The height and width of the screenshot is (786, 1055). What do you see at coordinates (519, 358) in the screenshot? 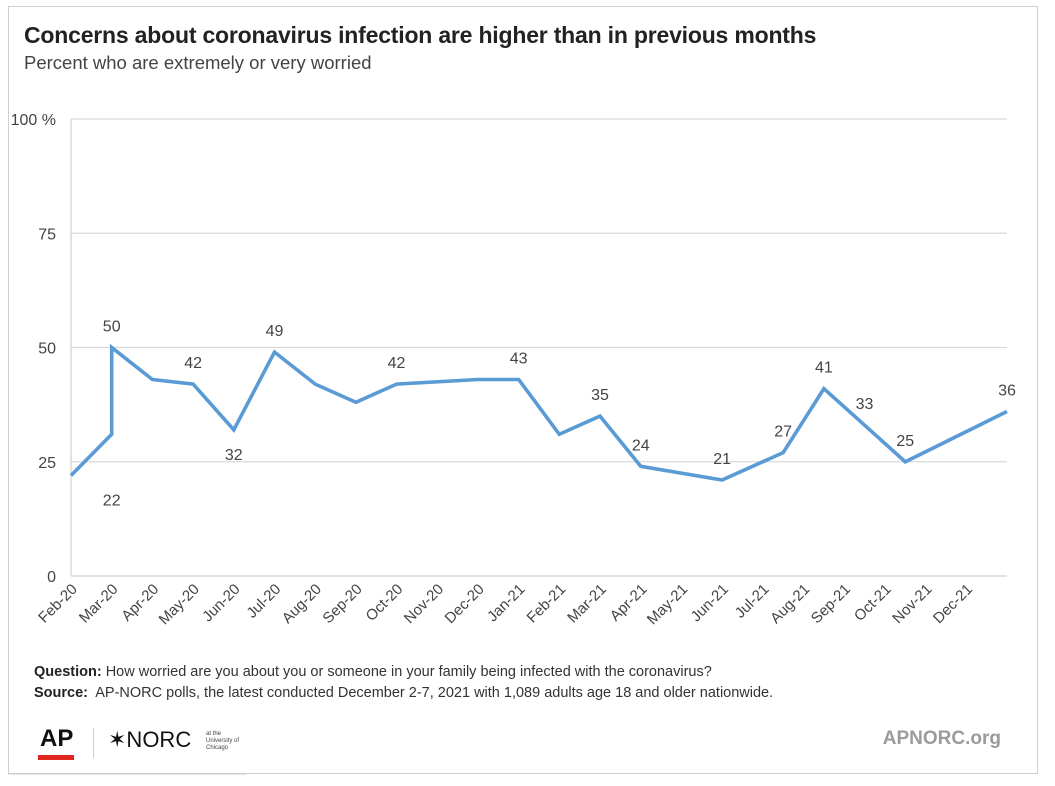
I see `data-label: 43` at bounding box center [519, 358].